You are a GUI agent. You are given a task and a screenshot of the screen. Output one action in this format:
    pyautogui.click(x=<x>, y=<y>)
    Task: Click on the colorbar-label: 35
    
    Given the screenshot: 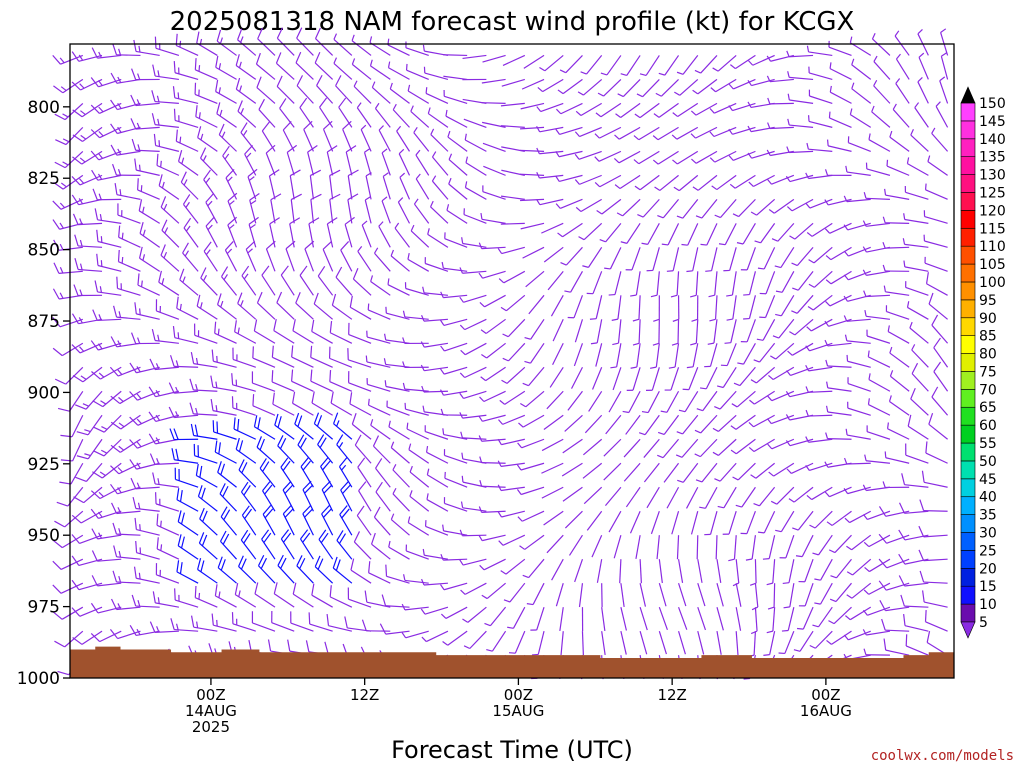 What is the action you would take?
    pyautogui.click(x=988, y=516)
    